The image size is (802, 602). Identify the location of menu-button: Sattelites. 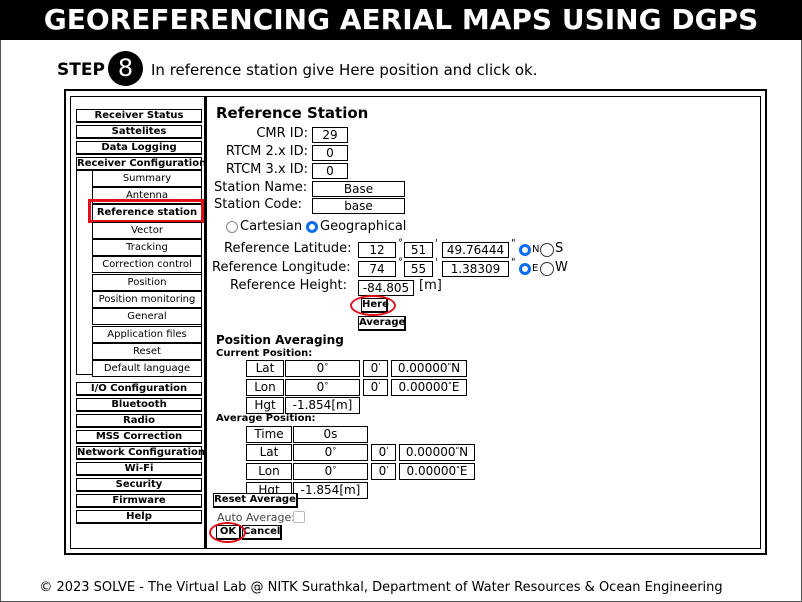
(139, 132).